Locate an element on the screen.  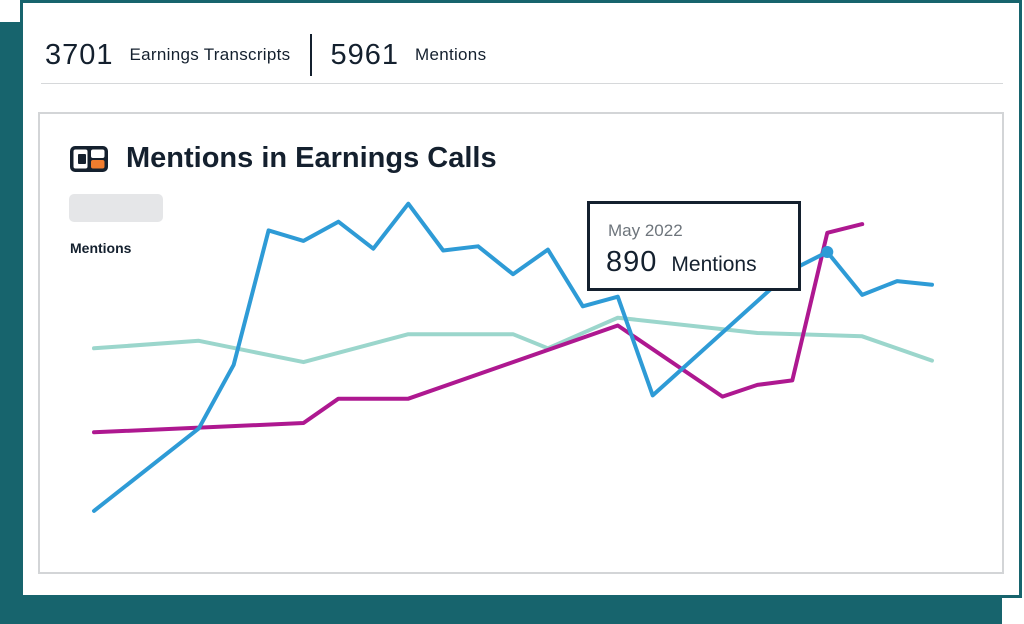
chart-title: Mentions in Earnings Calls is located at coordinates (311, 158).